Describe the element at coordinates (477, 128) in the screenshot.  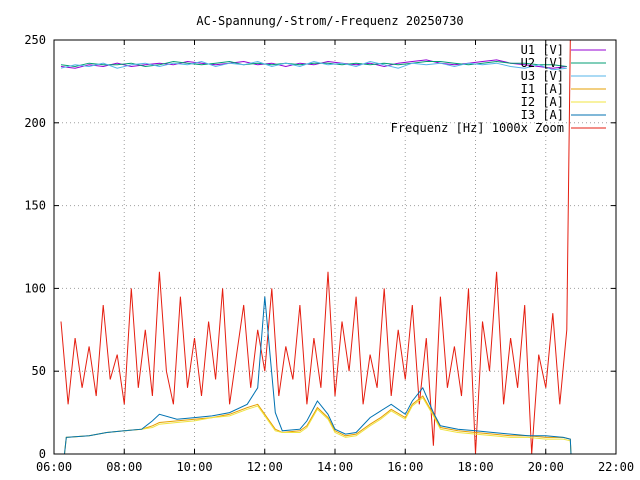
I see `legend-label-6: Frequenz [Hz] 1000x Zoom` at that location.